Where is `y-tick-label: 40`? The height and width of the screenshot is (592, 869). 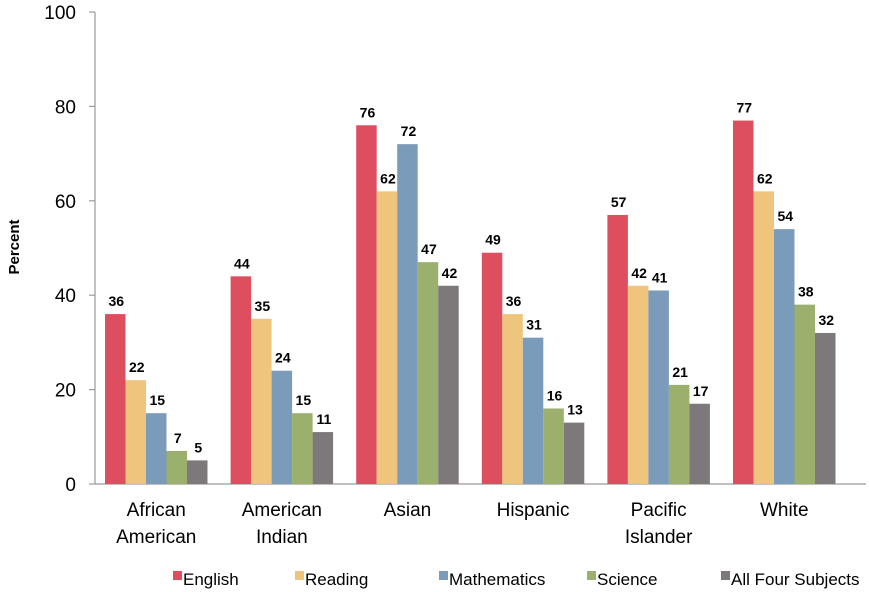
y-tick-label: 40 is located at coordinates (65, 296).